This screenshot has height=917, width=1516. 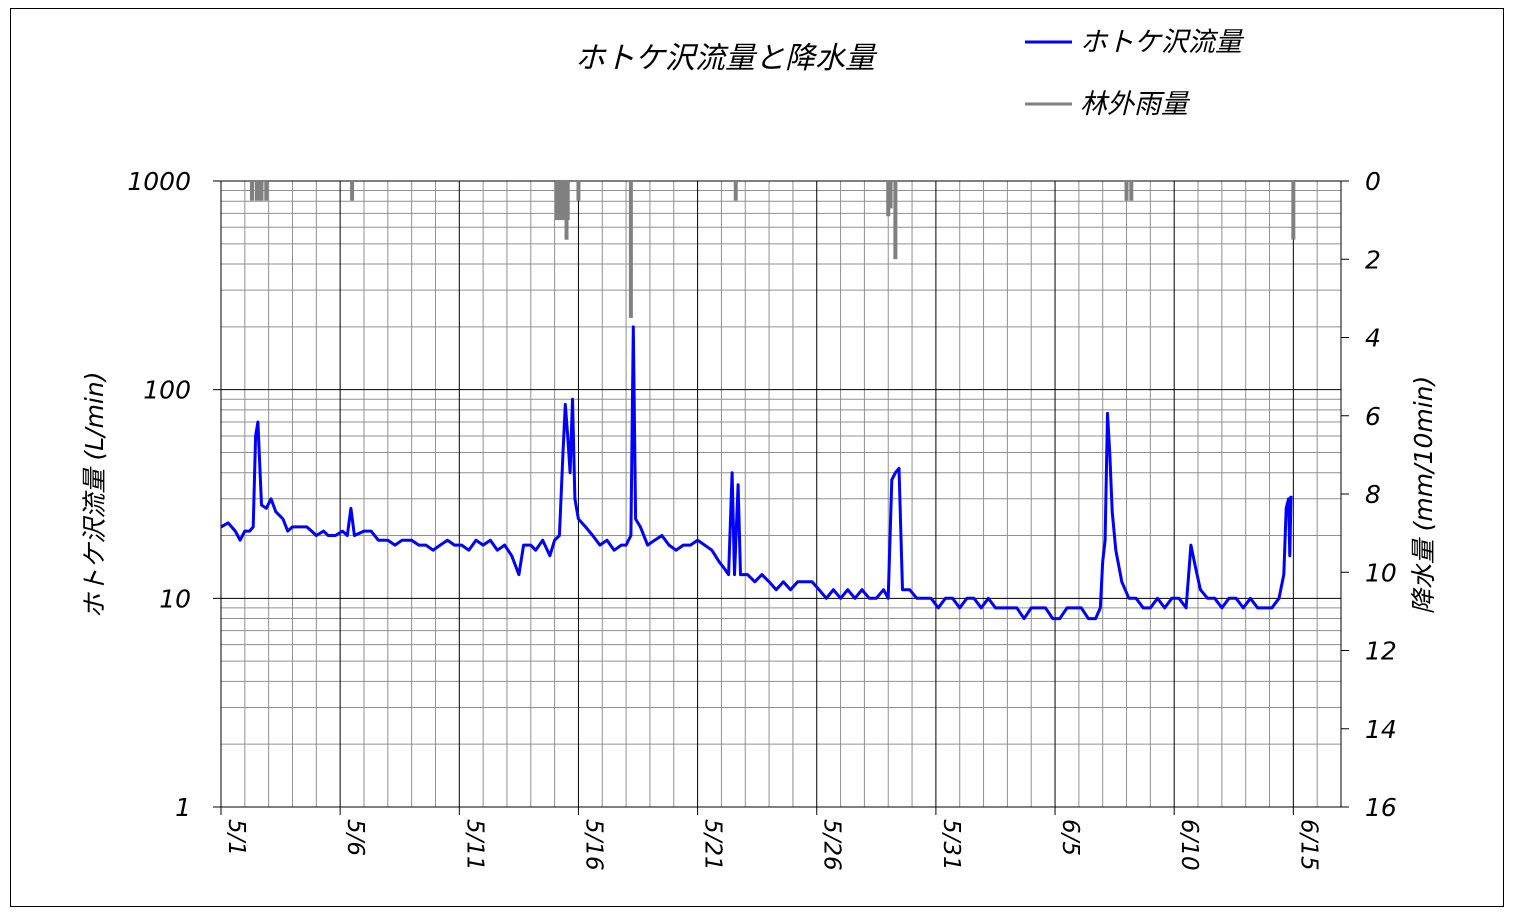 What do you see at coordinates (832, 845) in the screenshot?
I see `x-tick-label: 5/26` at bounding box center [832, 845].